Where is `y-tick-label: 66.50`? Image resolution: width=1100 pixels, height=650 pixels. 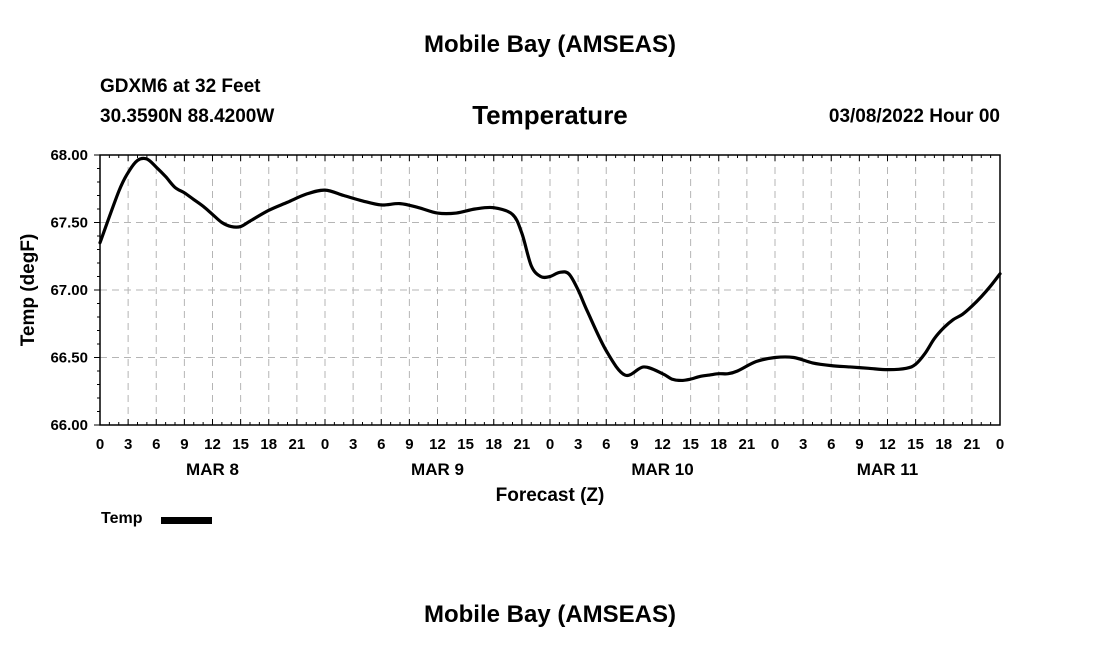 y-tick-label: 66.50 is located at coordinates (69, 358).